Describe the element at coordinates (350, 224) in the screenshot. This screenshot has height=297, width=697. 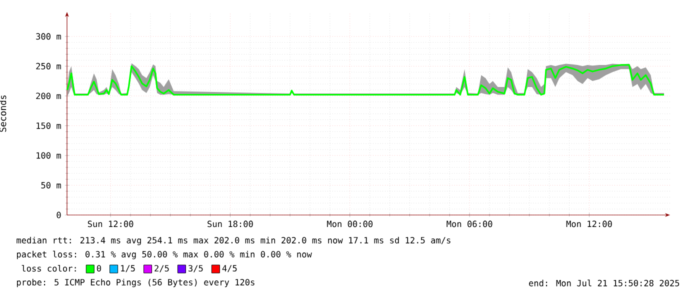
I see `x-tick-label: Mon 00:00` at that location.